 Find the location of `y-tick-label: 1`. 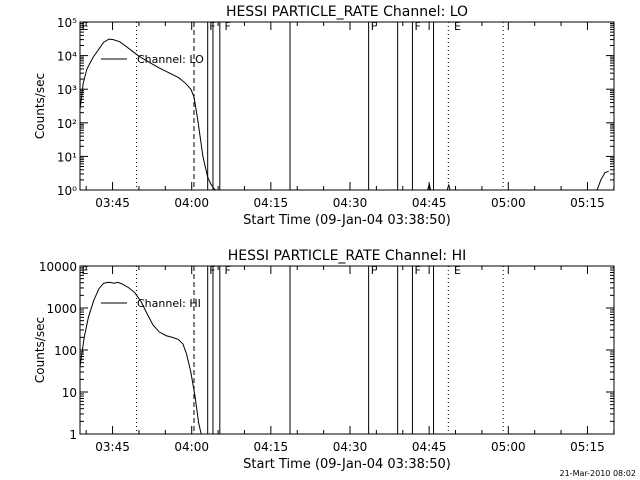

y-tick-label: 1 is located at coordinates (73, 435).